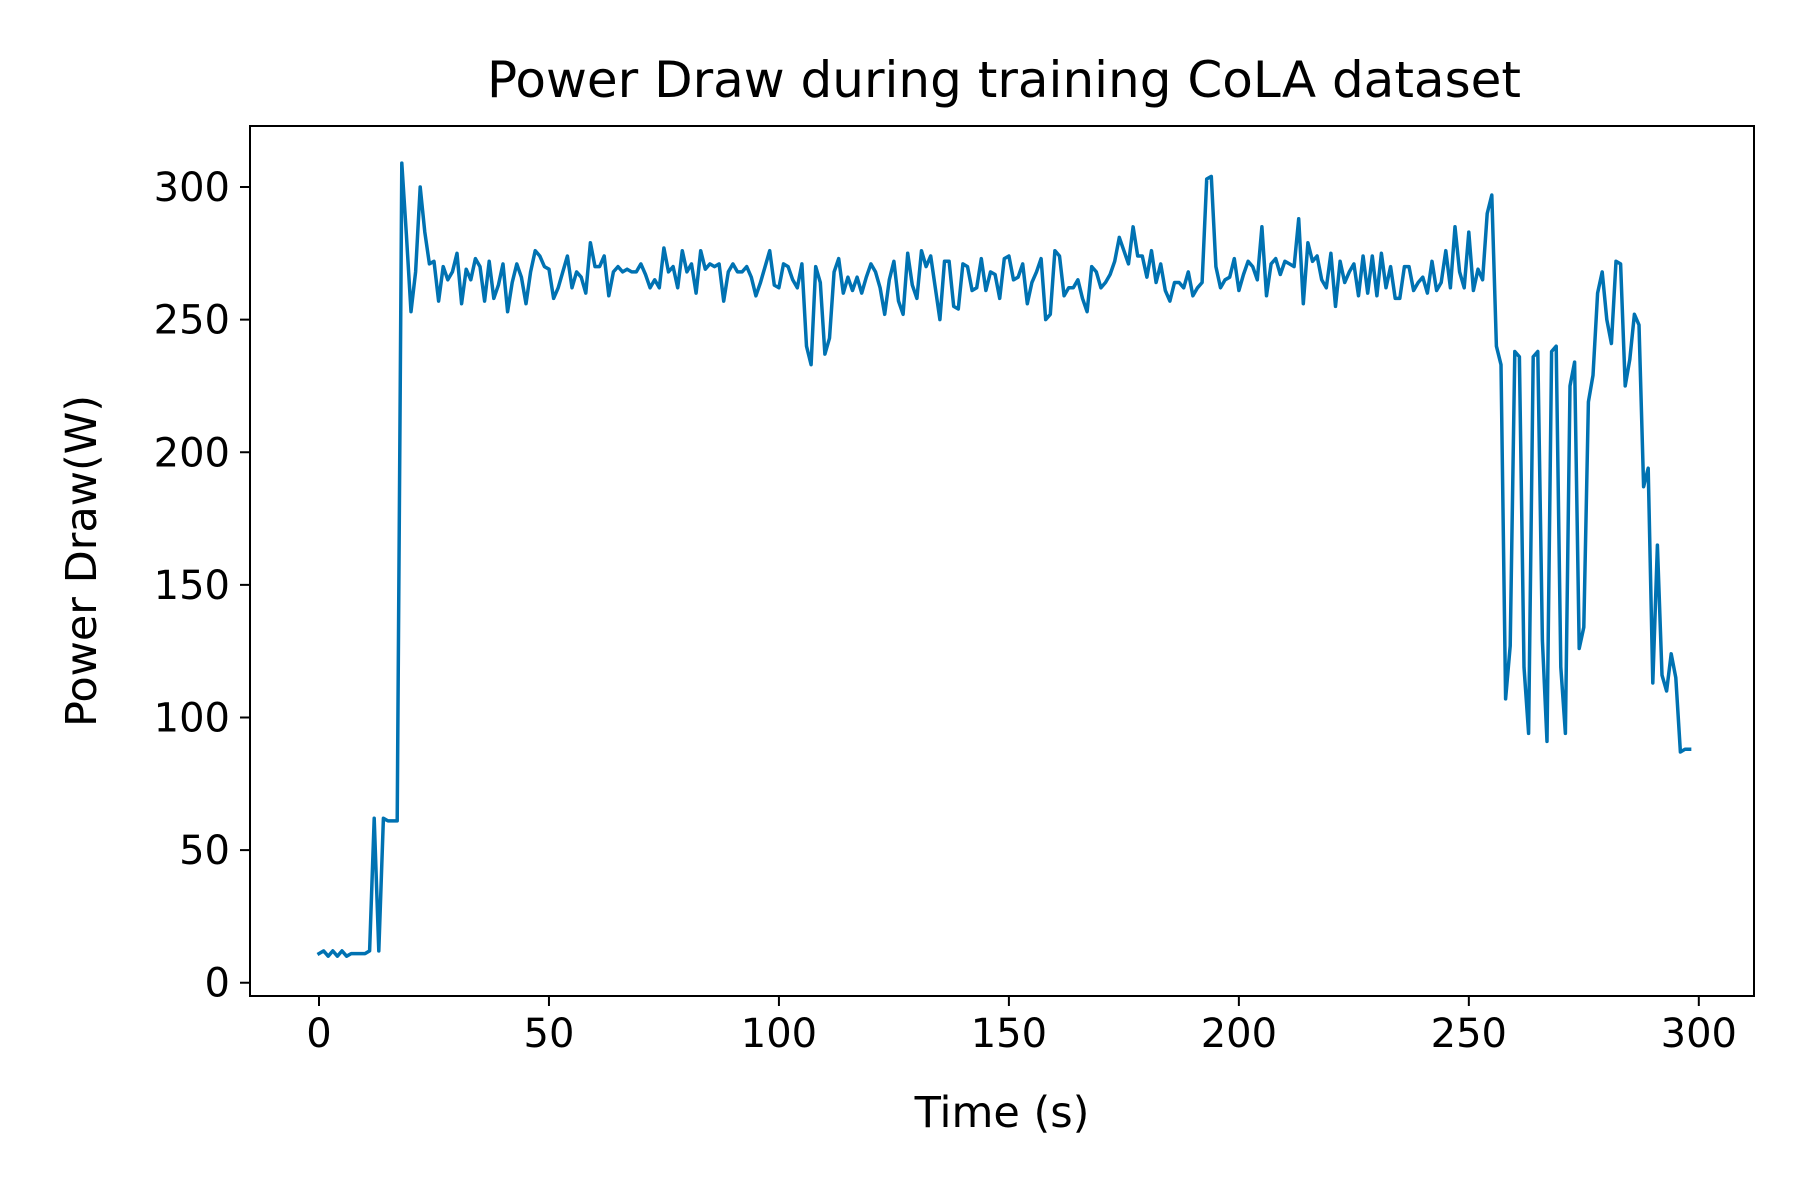 This screenshot has height=1200, width=1800. Describe the element at coordinates (1004, 80) in the screenshot. I see `chart-title: Power Draw during training CoLA dataset` at that location.